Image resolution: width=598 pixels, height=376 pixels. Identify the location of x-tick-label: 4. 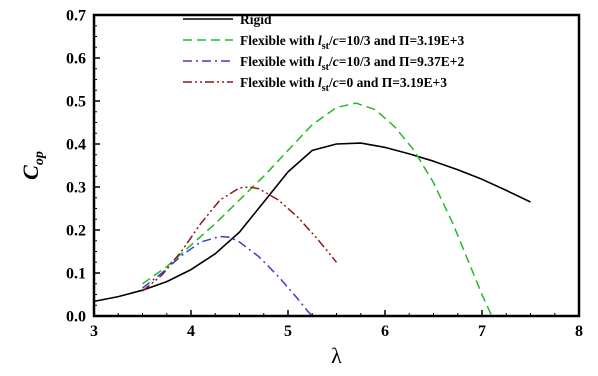
(191, 331).